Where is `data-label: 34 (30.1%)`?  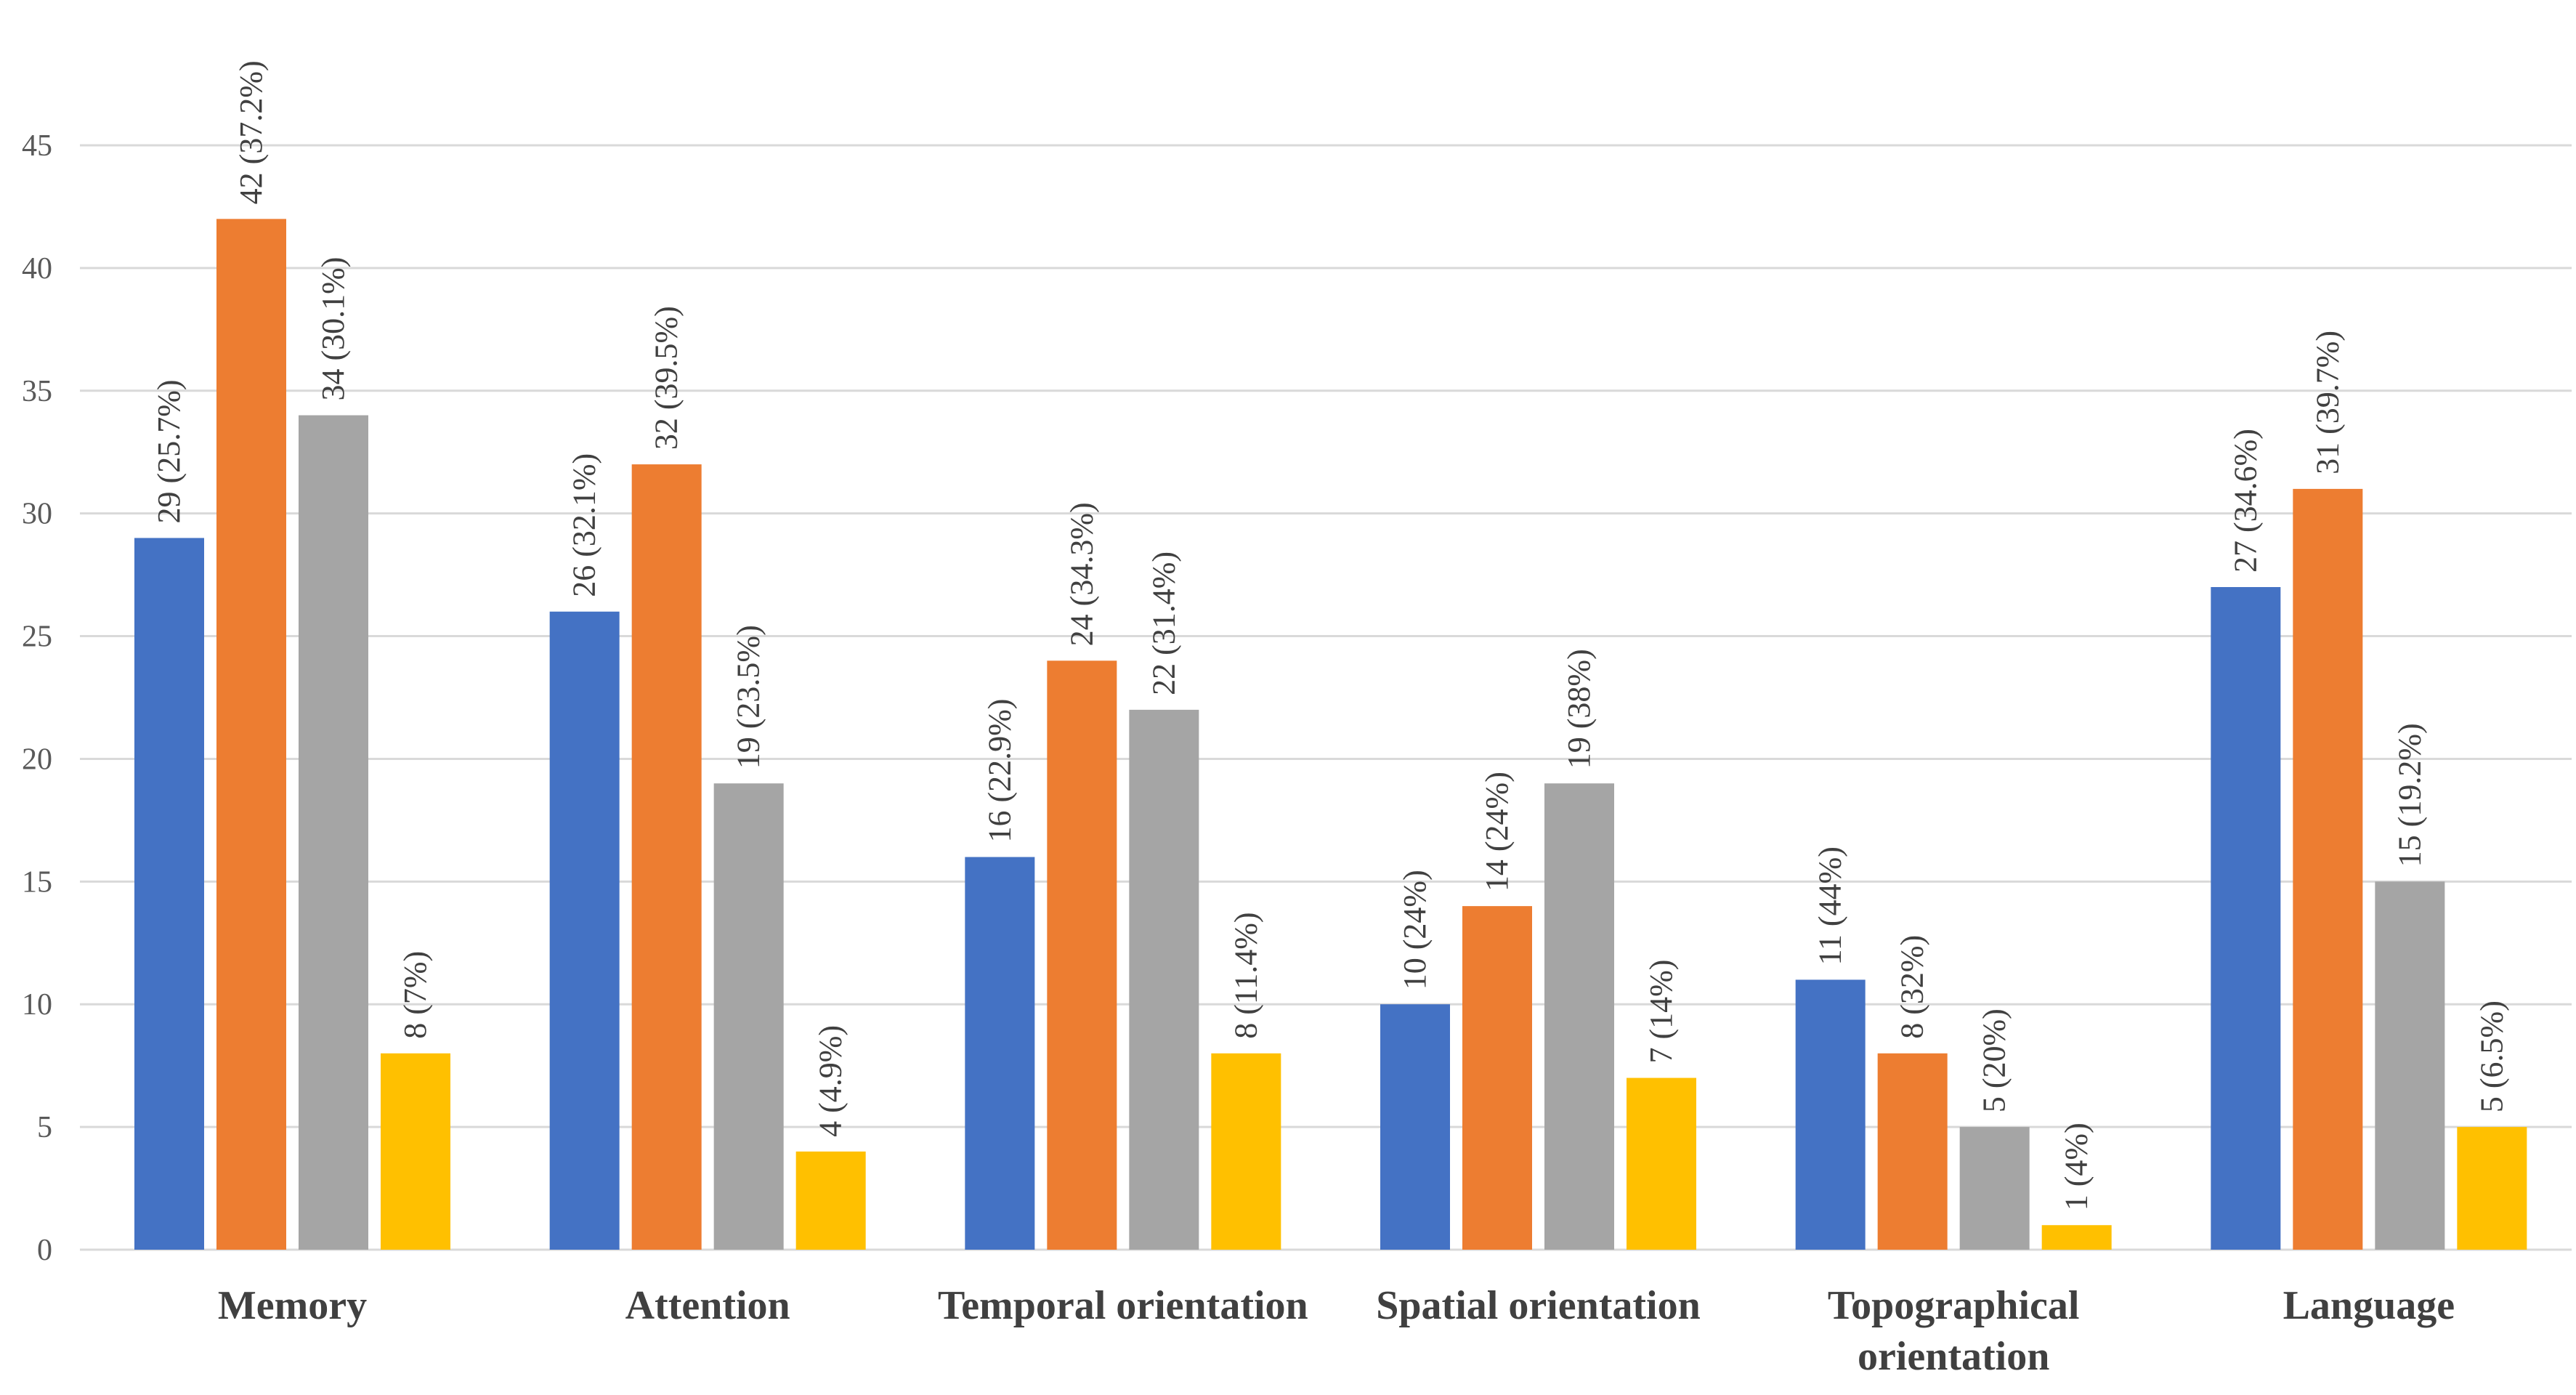 data-label: 34 (30.1%) is located at coordinates (333, 329).